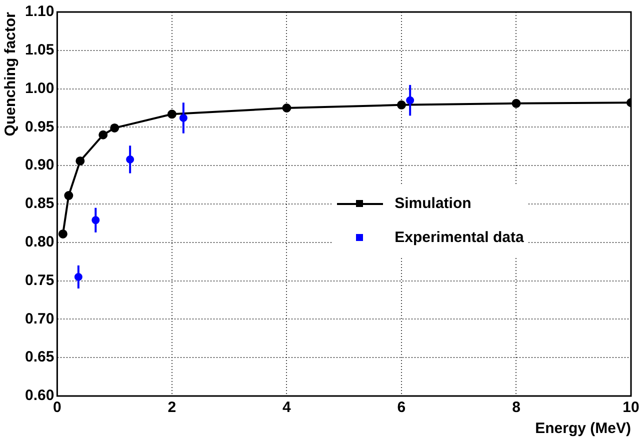  What do you see at coordinates (57, 407) in the screenshot?
I see `x-tick-label: 0` at bounding box center [57, 407].